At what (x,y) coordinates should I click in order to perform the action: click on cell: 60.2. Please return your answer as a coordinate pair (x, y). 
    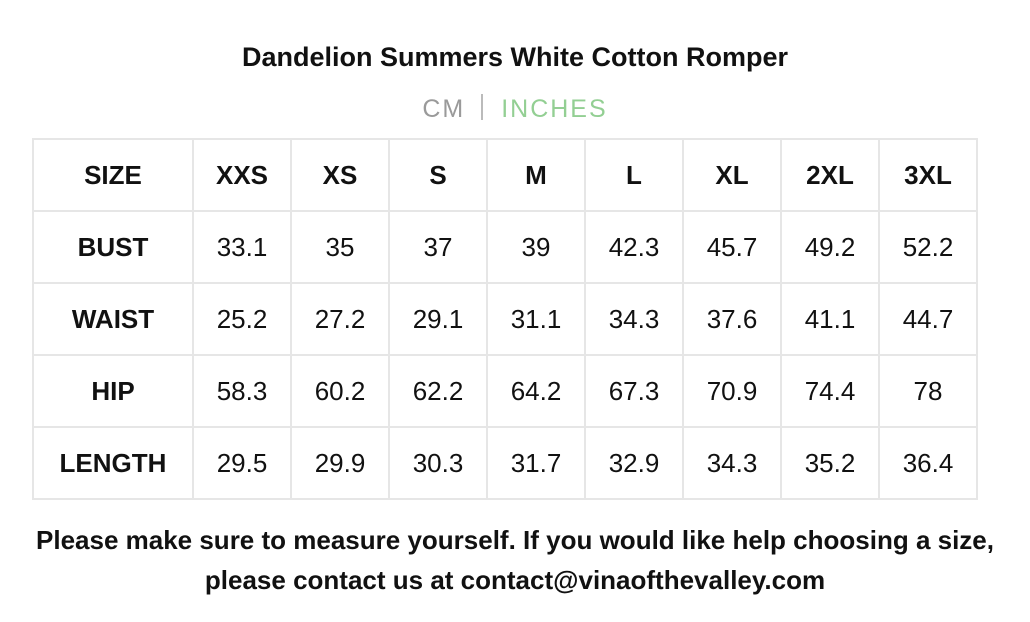
    Looking at the image, I should click on (340, 391).